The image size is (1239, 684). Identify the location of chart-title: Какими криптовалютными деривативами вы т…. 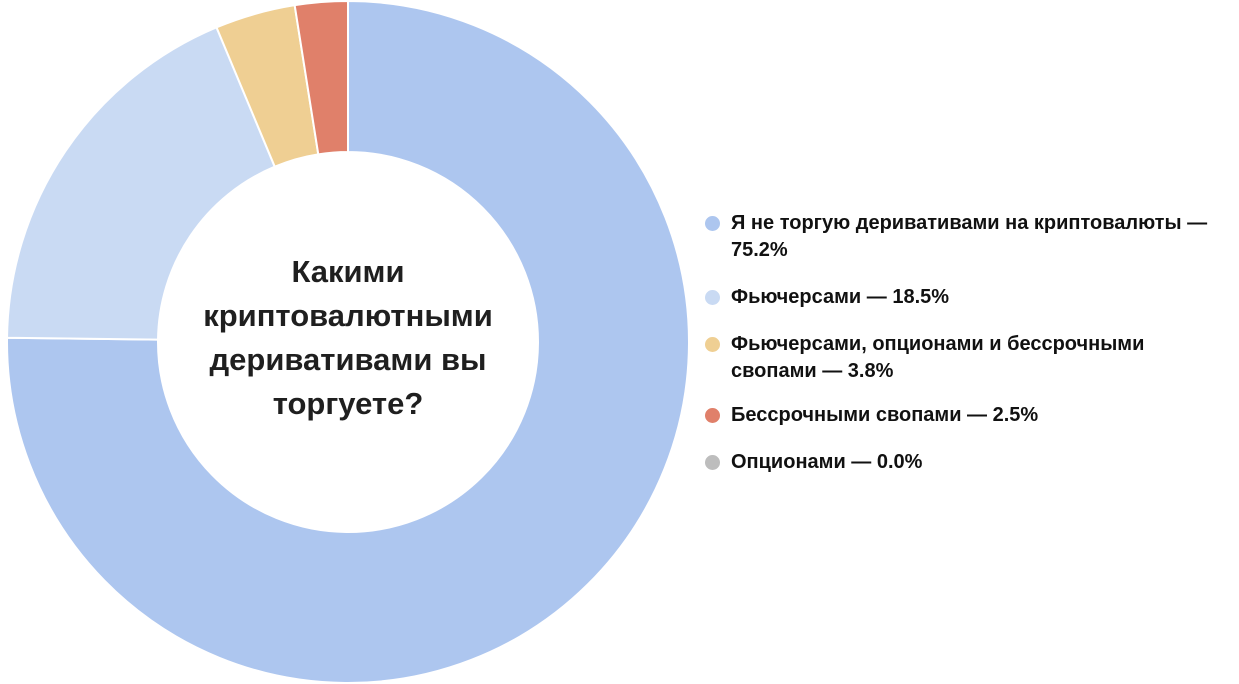
(348, 337).